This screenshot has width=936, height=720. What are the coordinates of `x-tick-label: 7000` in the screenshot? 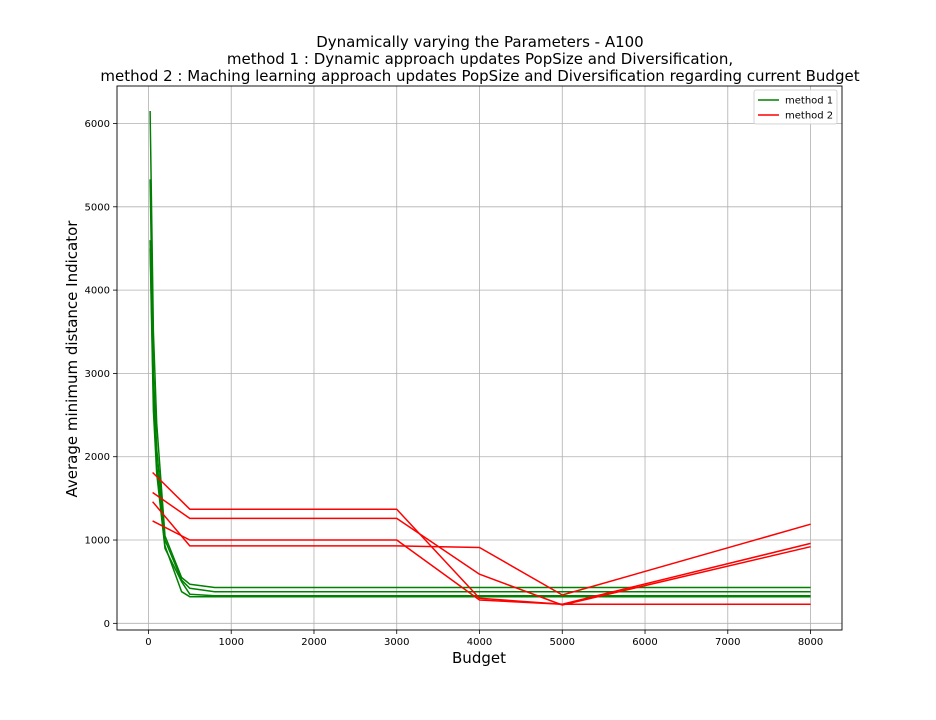 It's located at (727, 642).